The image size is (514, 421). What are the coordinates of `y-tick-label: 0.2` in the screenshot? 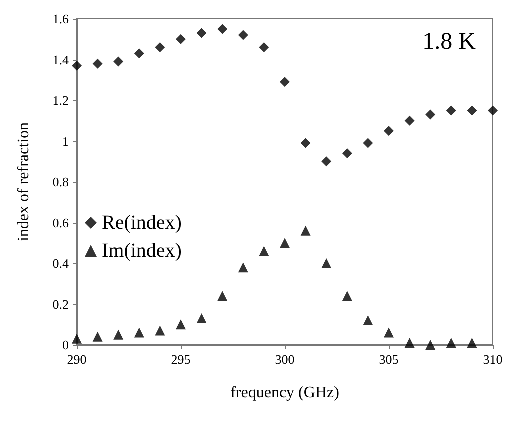 It's located at (60, 304).